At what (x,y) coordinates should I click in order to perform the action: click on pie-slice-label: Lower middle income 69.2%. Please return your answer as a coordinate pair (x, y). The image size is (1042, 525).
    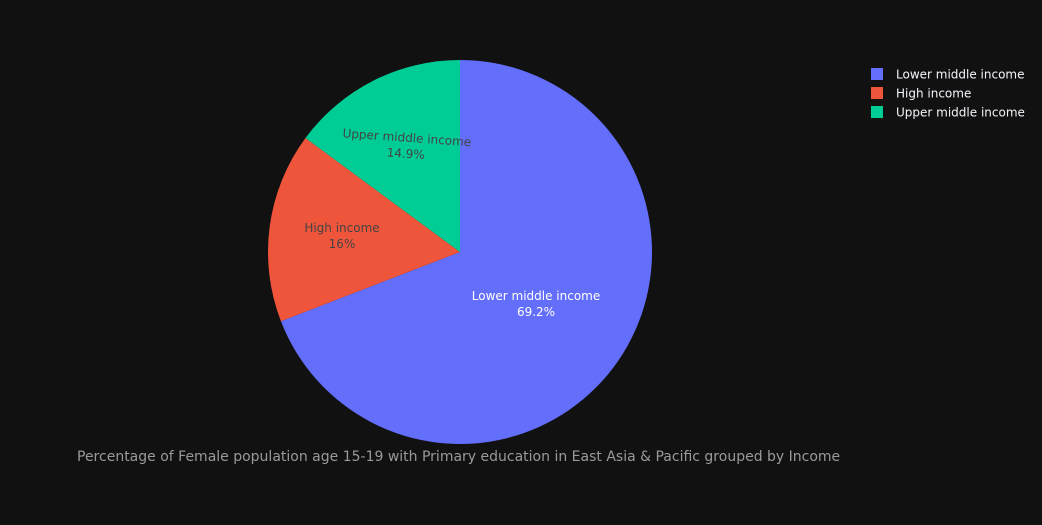
    Looking at the image, I should click on (536, 304).